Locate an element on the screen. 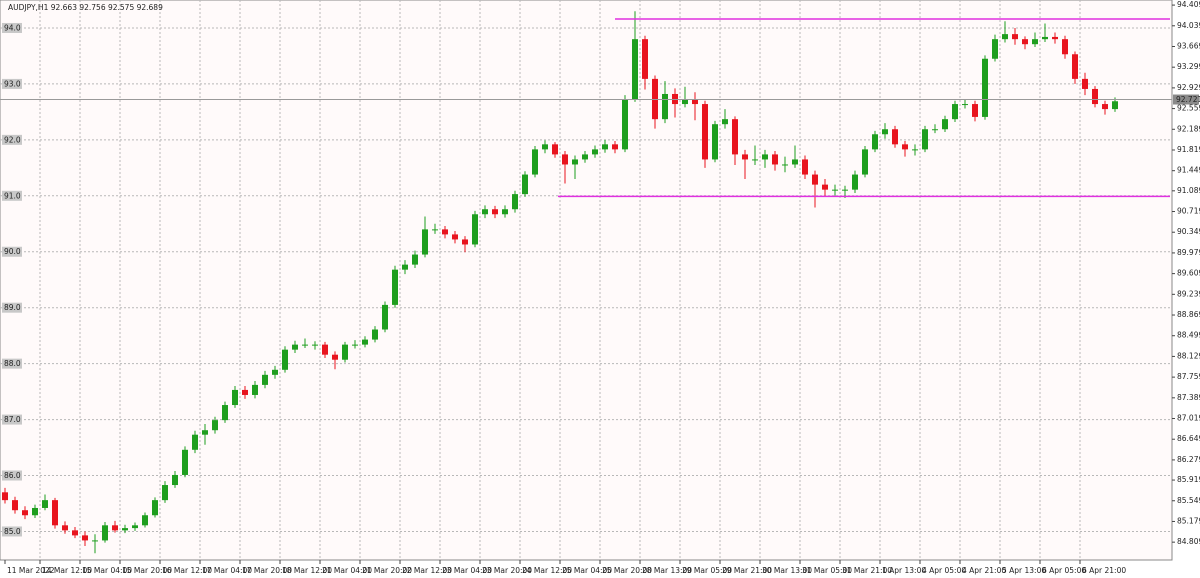 The height and width of the screenshot is (578, 1200). y-tick-label: 90.0 is located at coordinates (12, 251).